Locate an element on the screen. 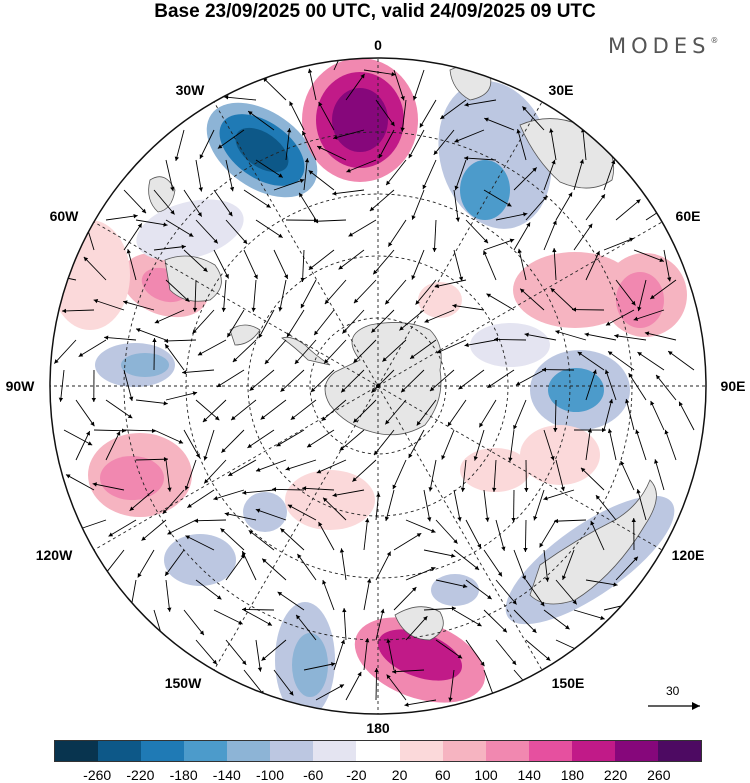  reference-vector-label: 30 is located at coordinates (673, 691).